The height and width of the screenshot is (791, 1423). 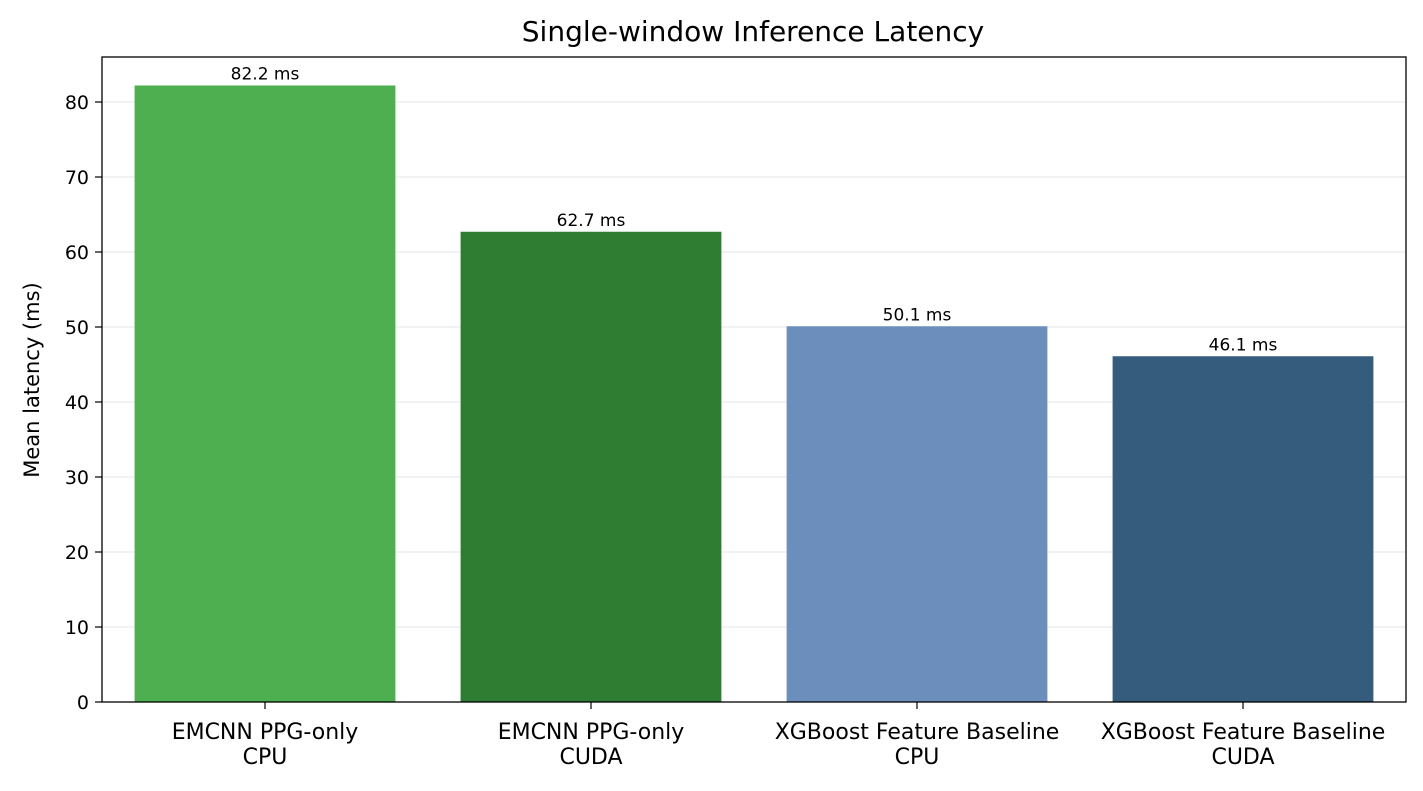 I want to click on y-tick-label: 50, so click(x=77, y=328).